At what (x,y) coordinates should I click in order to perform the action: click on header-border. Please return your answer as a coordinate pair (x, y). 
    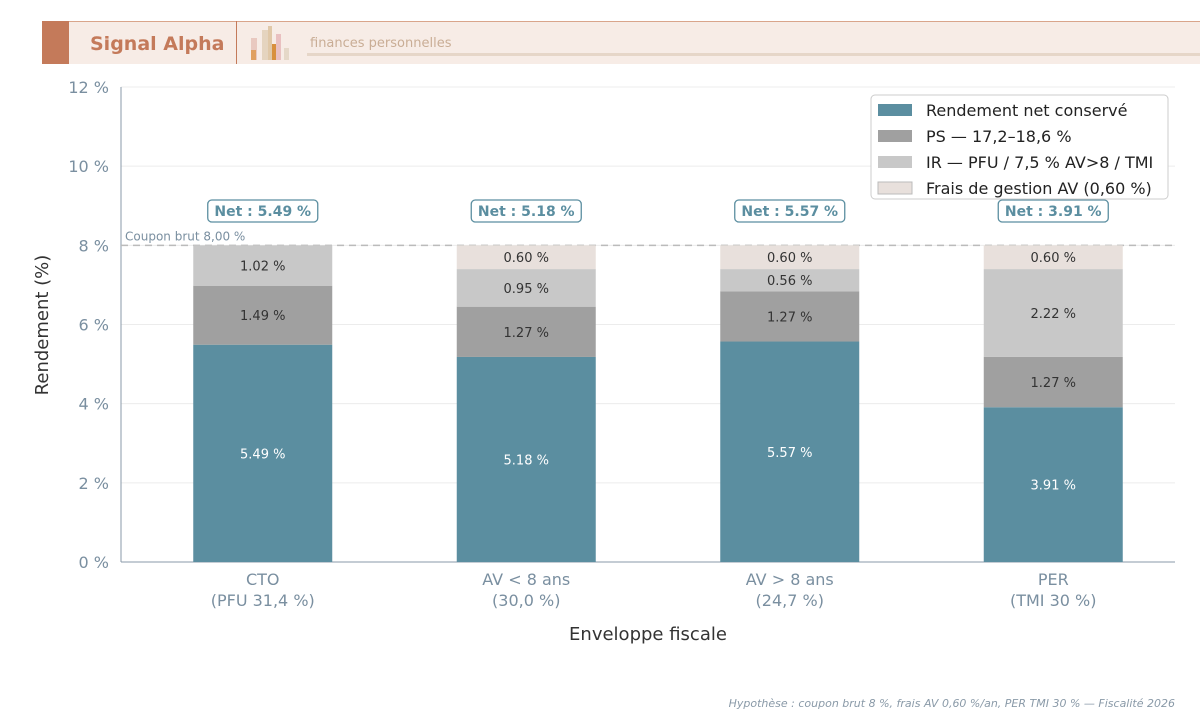
    Looking at the image, I should click on (621, 21).